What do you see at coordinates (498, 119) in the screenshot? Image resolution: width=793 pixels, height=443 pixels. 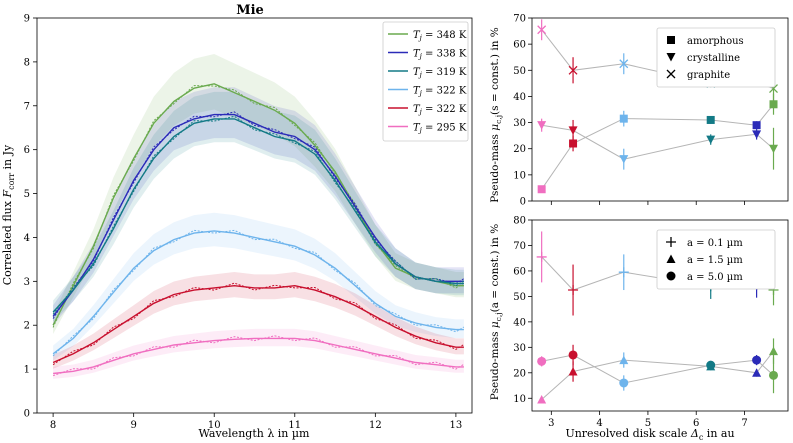 I see `mass-s-ylabel-sub: c,j` at bounding box center [498, 119].